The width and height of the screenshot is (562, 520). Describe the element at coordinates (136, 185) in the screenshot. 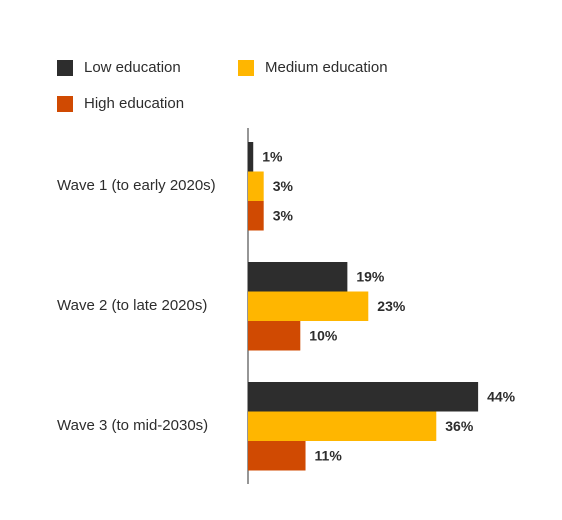

I see `category-label: Wave 1 (to early 2020s)` at that location.